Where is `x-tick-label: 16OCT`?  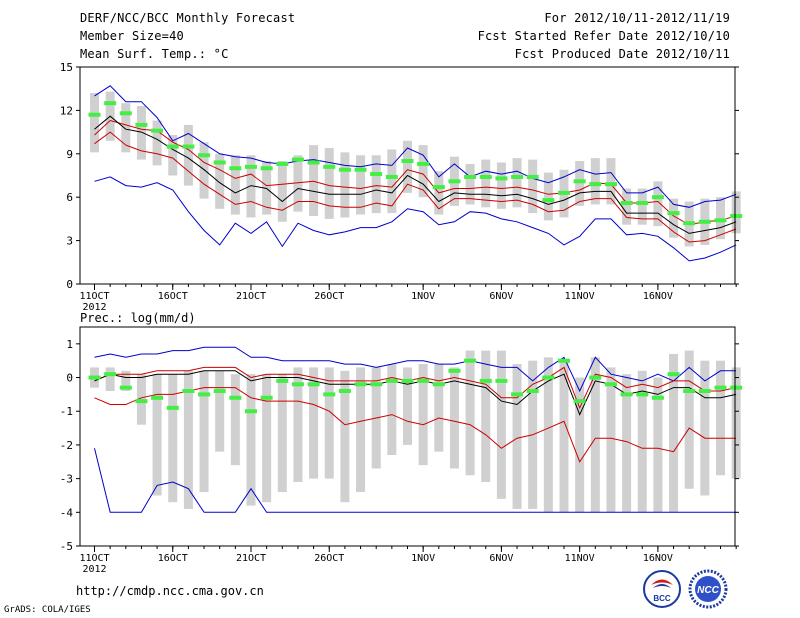 x-tick-label: 16OCT is located at coordinates (173, 558).